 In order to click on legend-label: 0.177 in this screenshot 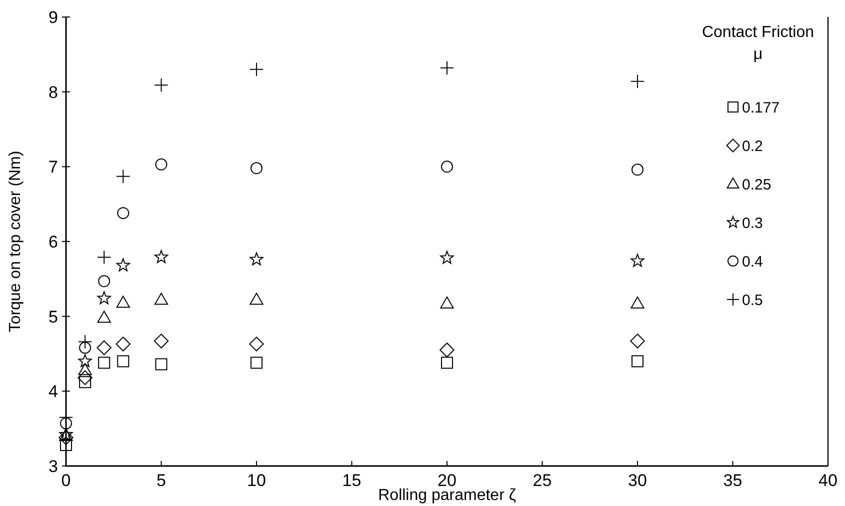, I will do `click(761, 107)`.